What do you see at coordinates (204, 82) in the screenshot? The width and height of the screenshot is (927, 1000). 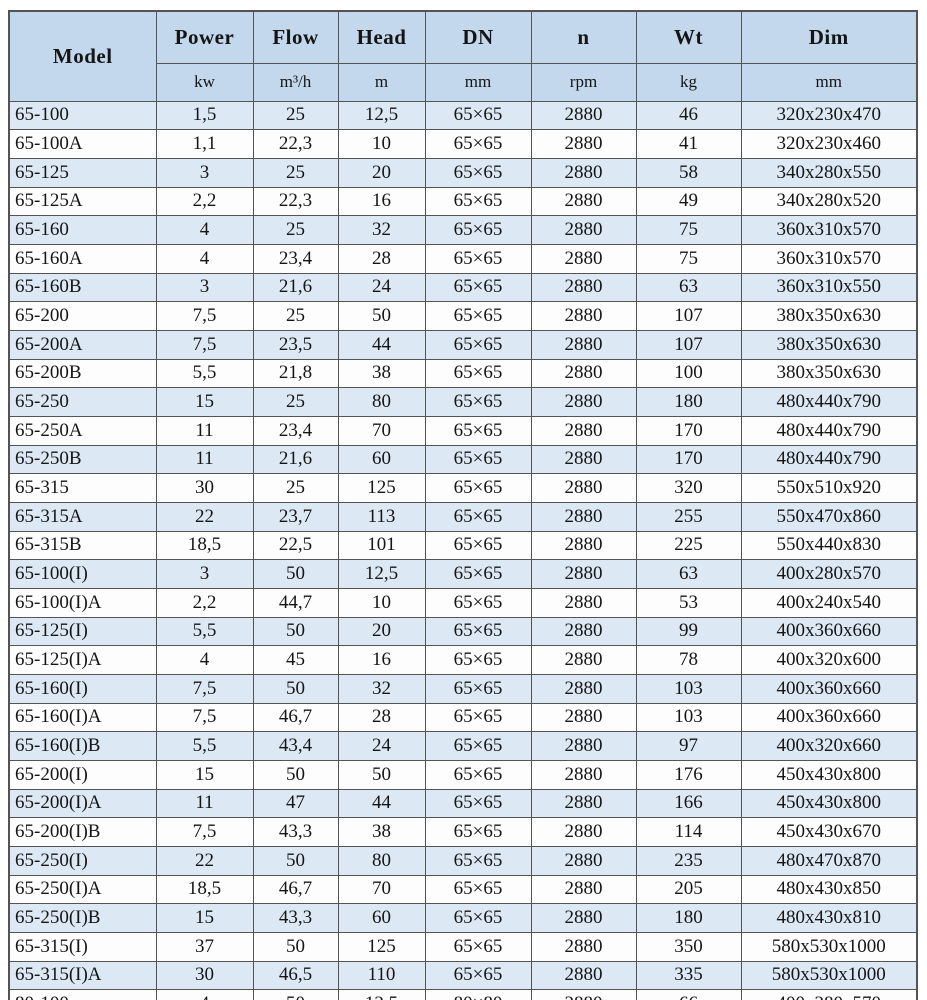 I see `unit-power: kw` at bounding box center [204, 82].